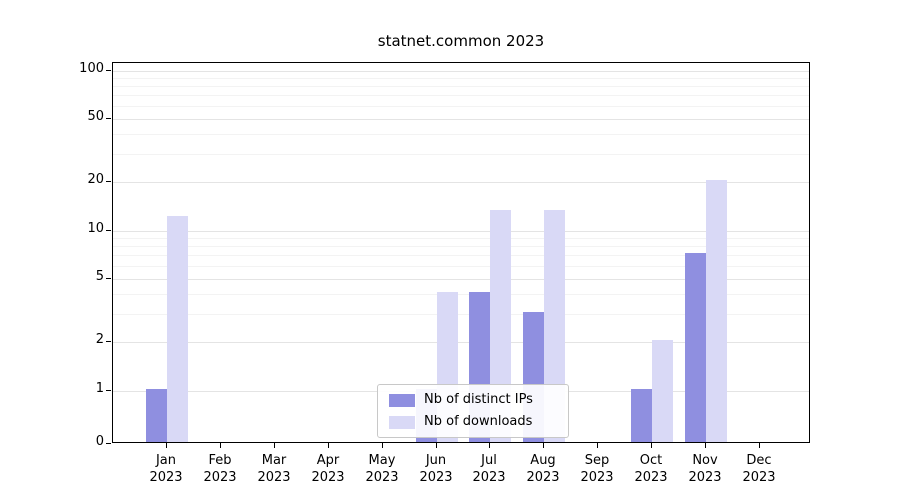 This screenshot has height=500, width=900. Describe the element at coordinates (220, 469) in the screenshot. I see `x-tick-label: Feb 2023` at that location.